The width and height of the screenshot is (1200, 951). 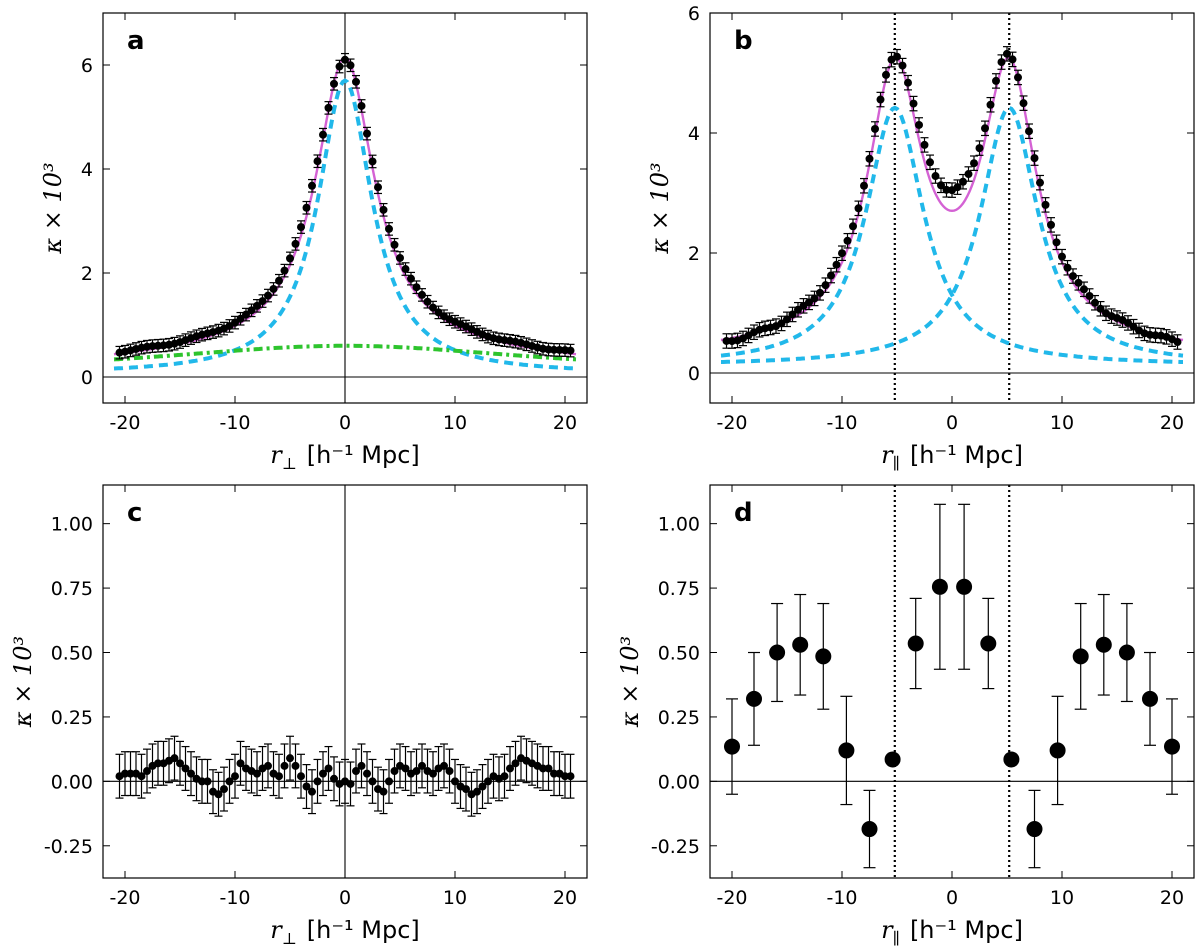 I want to click on x-label-subscript: ⊥, so click(x=289, y=463).